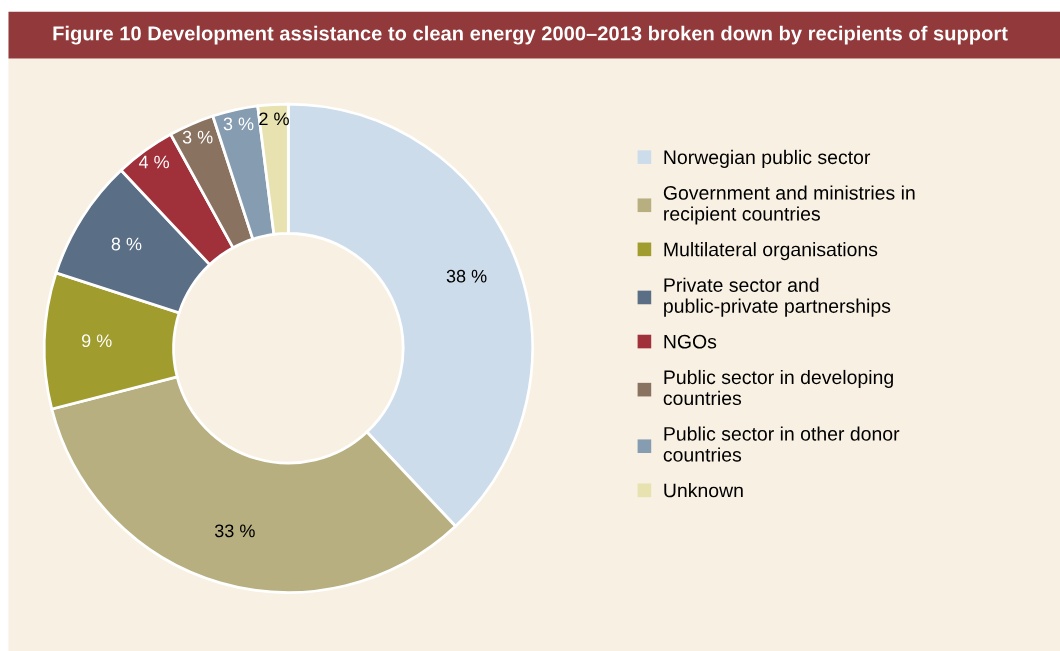 The image size is (1060, 651). What do you see at coordinates (789, 205) in the screenshot?
I see `legend-label: Government and ministries in recipient countries` at bounding box center [789, 205].